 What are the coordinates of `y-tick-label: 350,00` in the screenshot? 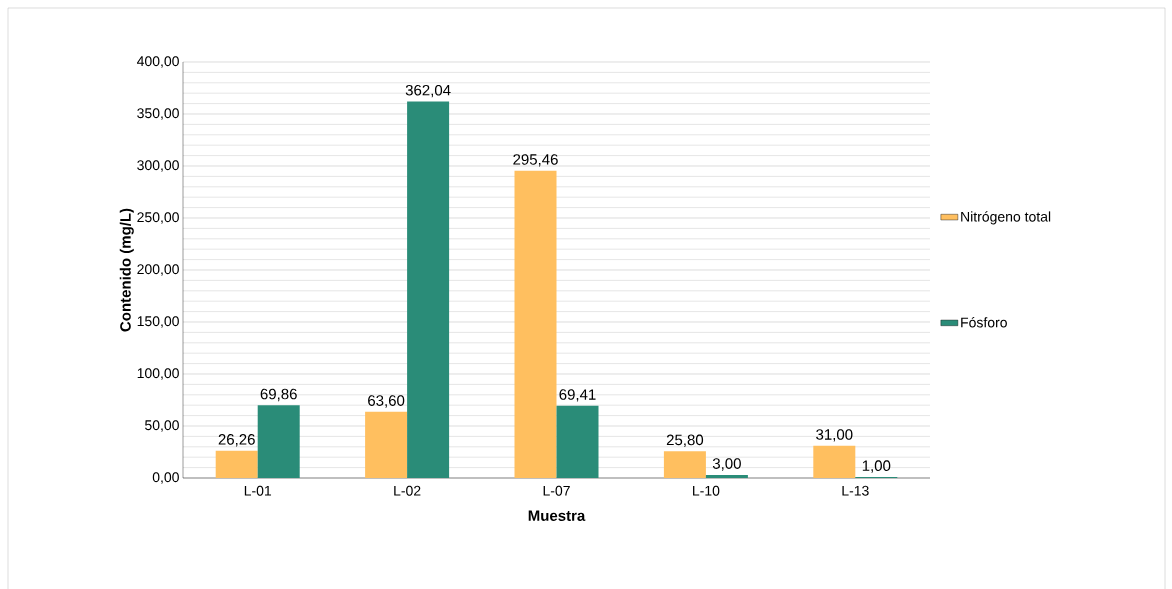 It's located at (158, 114).